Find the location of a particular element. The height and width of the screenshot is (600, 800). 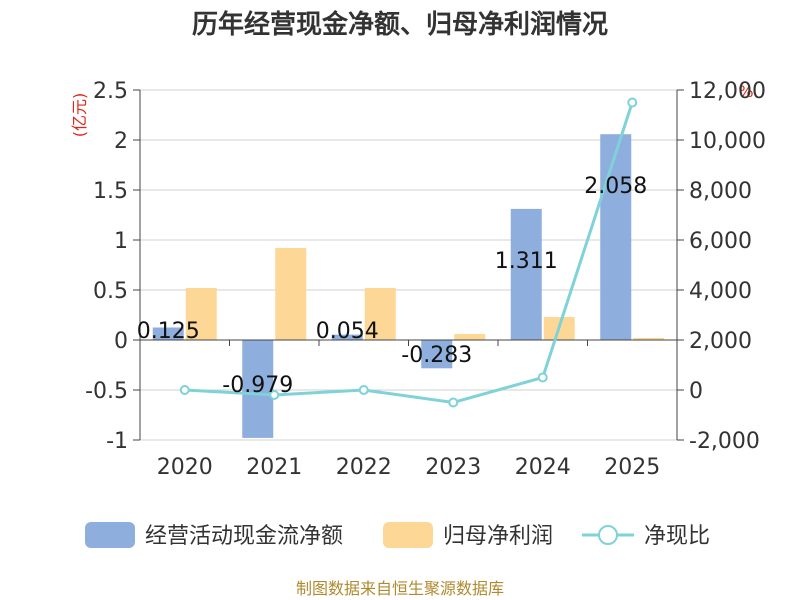

x-tick-label: 2025 is located at coordinates (632, 467).